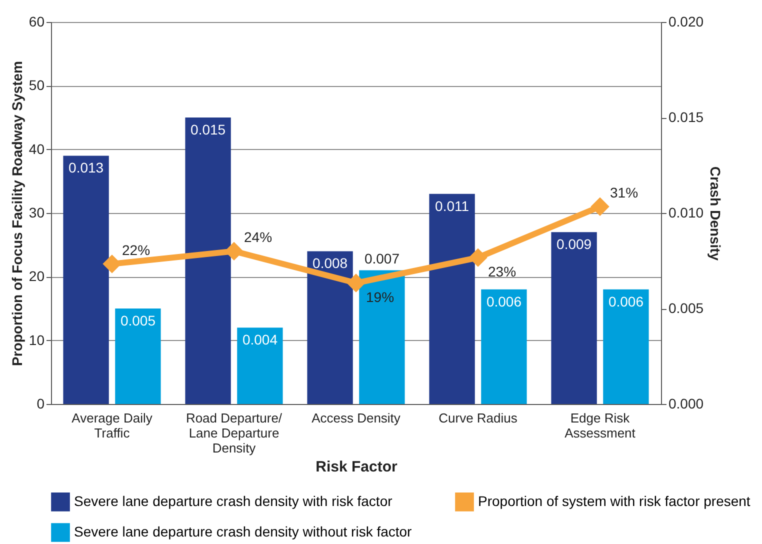 The image size is (762, 544). What do you see at coordinates (502, 272) in the screenshot?
I see `data-label: 23%` at bounding box center [502, 272].